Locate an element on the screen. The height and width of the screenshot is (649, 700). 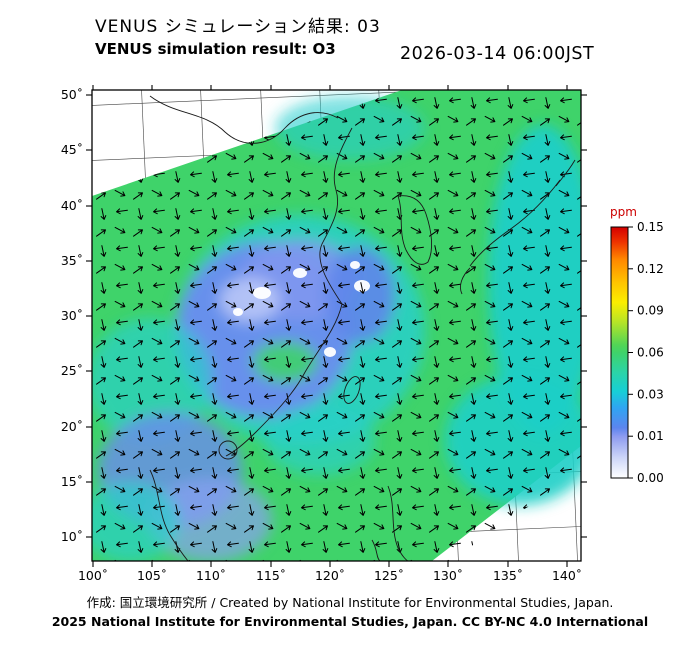
colorbar-tick-label: 0.12 is located at coordinates (650, 269).